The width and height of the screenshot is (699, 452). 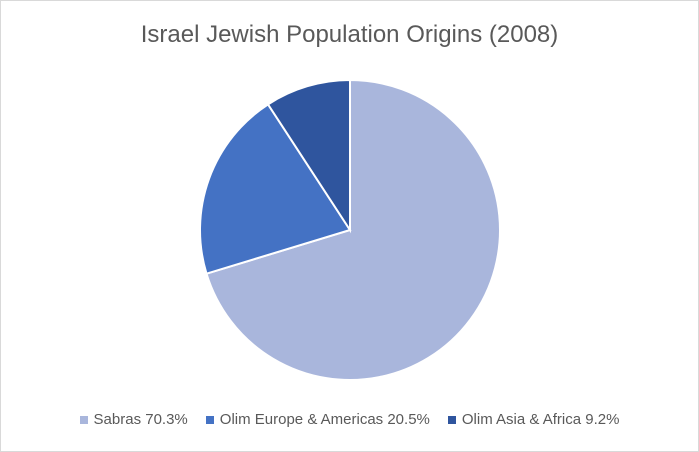 I want to click on legend-swatch-europe-americas, so click(x=209, y=419).